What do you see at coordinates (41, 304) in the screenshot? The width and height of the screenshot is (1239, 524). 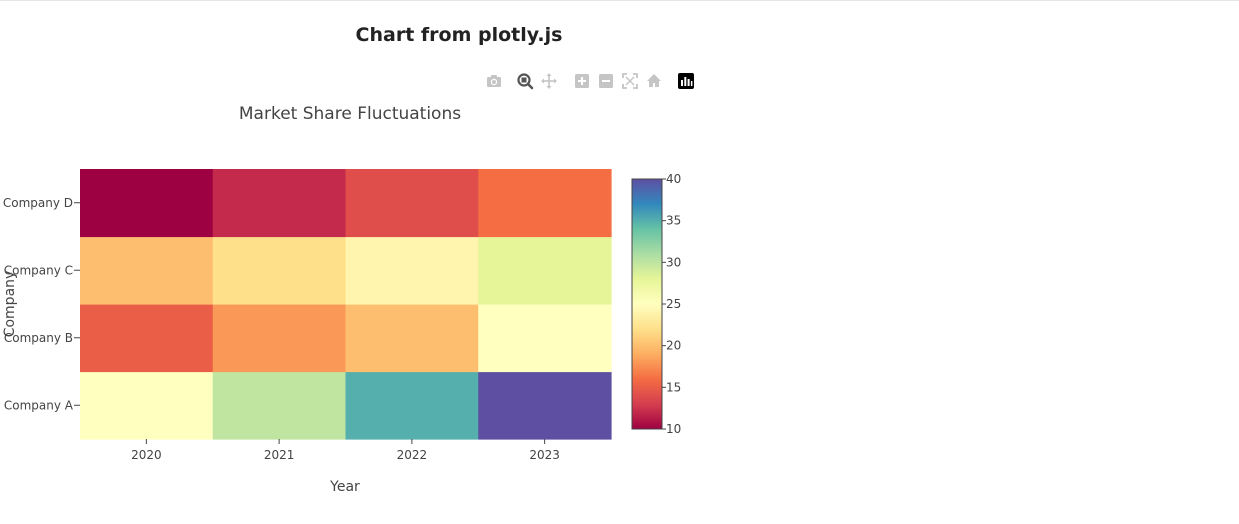 I see `y-axis: Company A Company B Company C Company D` at bounding box center [41, 304].